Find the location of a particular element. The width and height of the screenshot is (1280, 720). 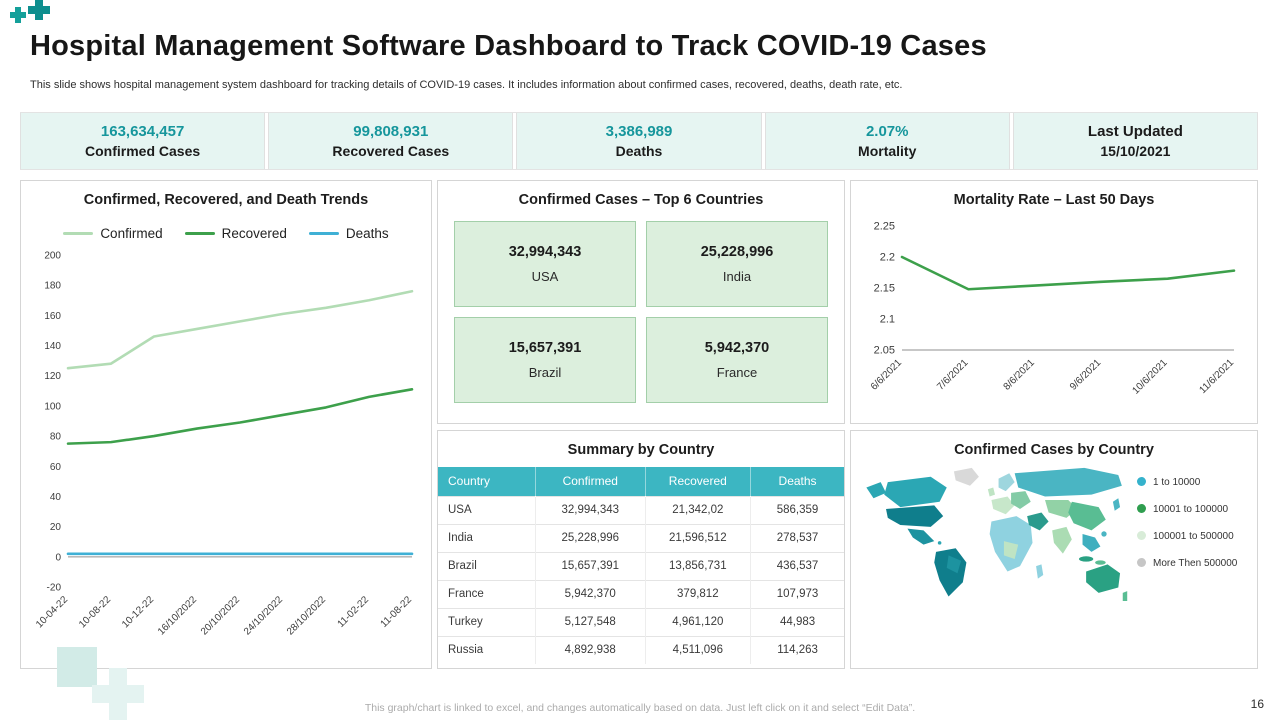

card-name: India is located at coordinates (737, 276).